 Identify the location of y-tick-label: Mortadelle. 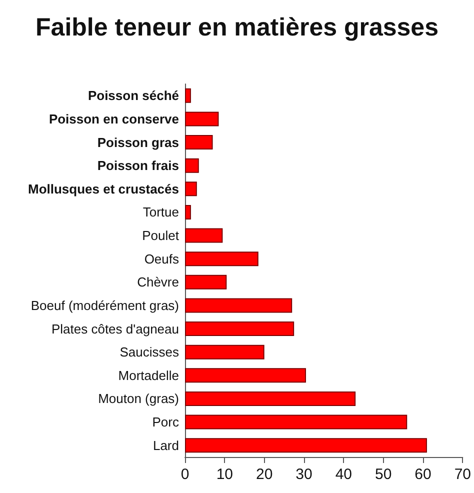
(148, 375).